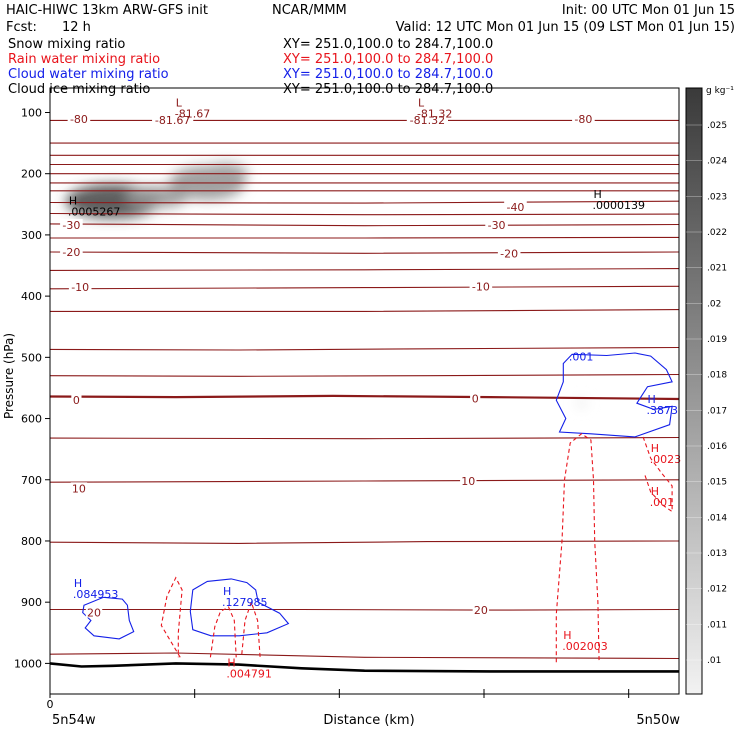  Describe the element at coordinates (71, 225) in the screenshot. I see `isotherm-label: -30` at that location.